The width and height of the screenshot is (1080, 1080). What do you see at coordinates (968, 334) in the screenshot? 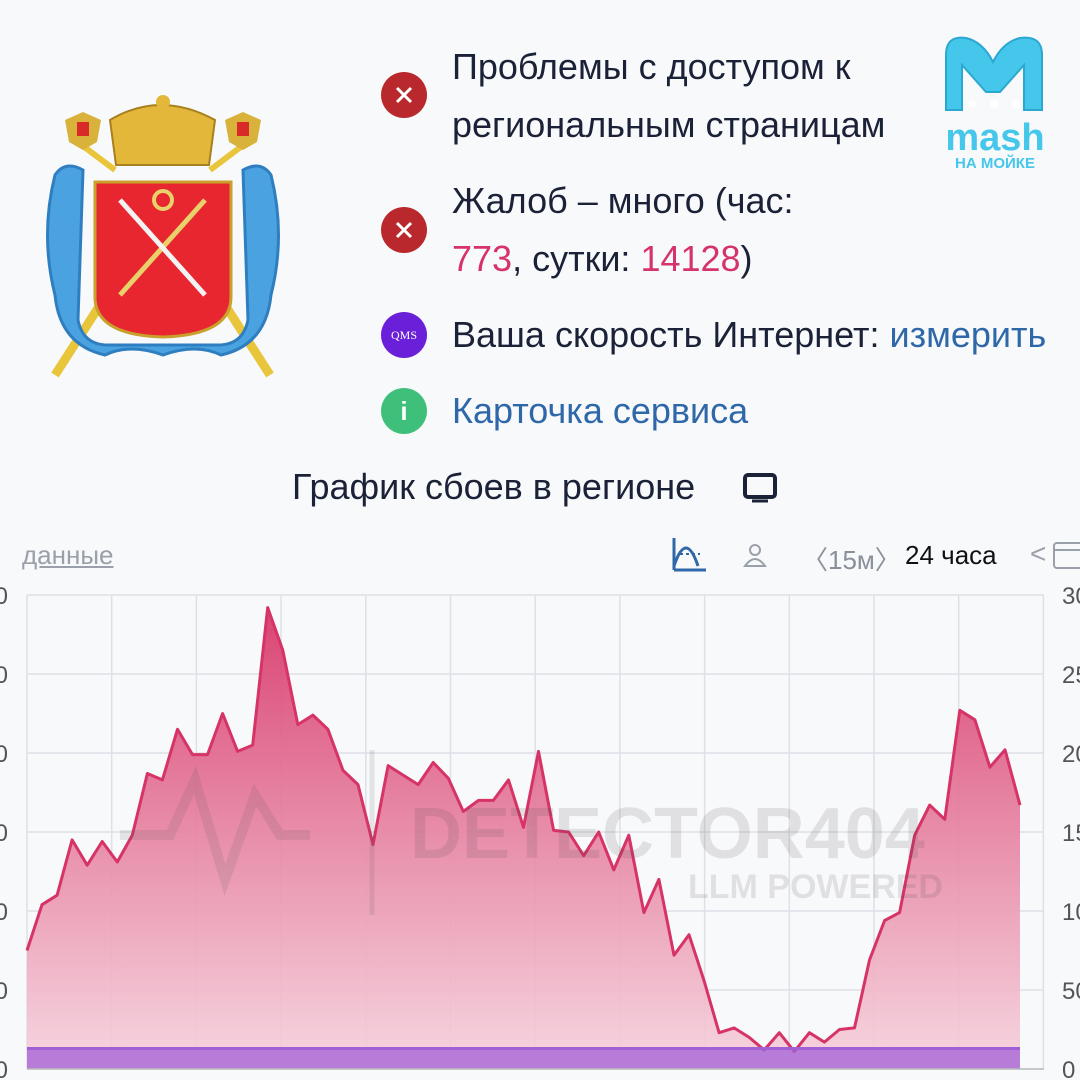
I see `measure-link: измерить` at bounding box center [968, 334].